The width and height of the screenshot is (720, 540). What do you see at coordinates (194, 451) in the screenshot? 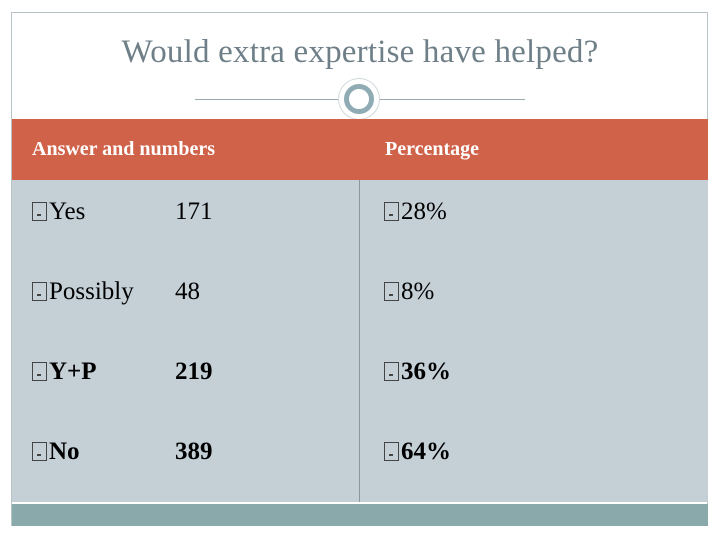
I see `number-cell: 389` at bounding box center [194, 451].